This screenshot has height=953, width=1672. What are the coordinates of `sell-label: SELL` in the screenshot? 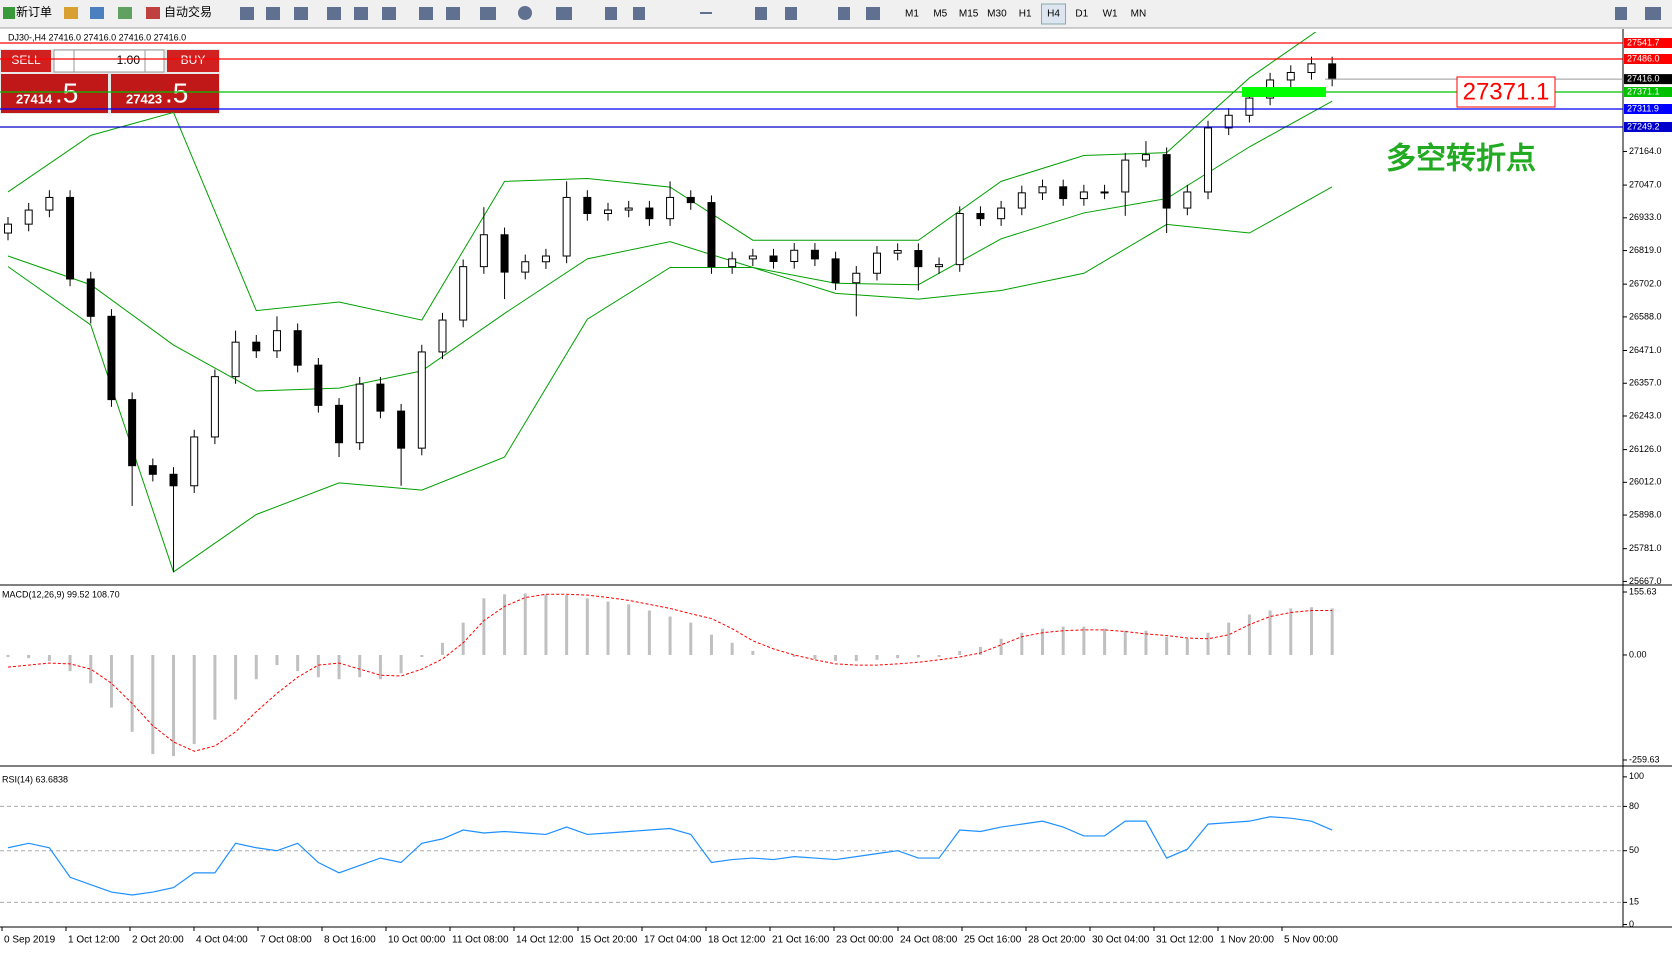 It's located at (26, 60).